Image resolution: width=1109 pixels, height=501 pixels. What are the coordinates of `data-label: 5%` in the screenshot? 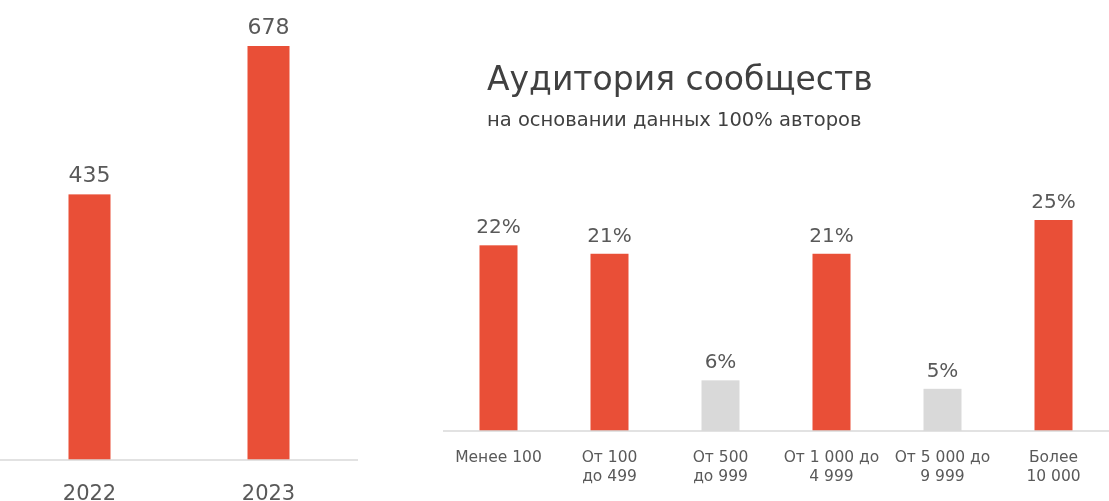 It's located at (942, 369).